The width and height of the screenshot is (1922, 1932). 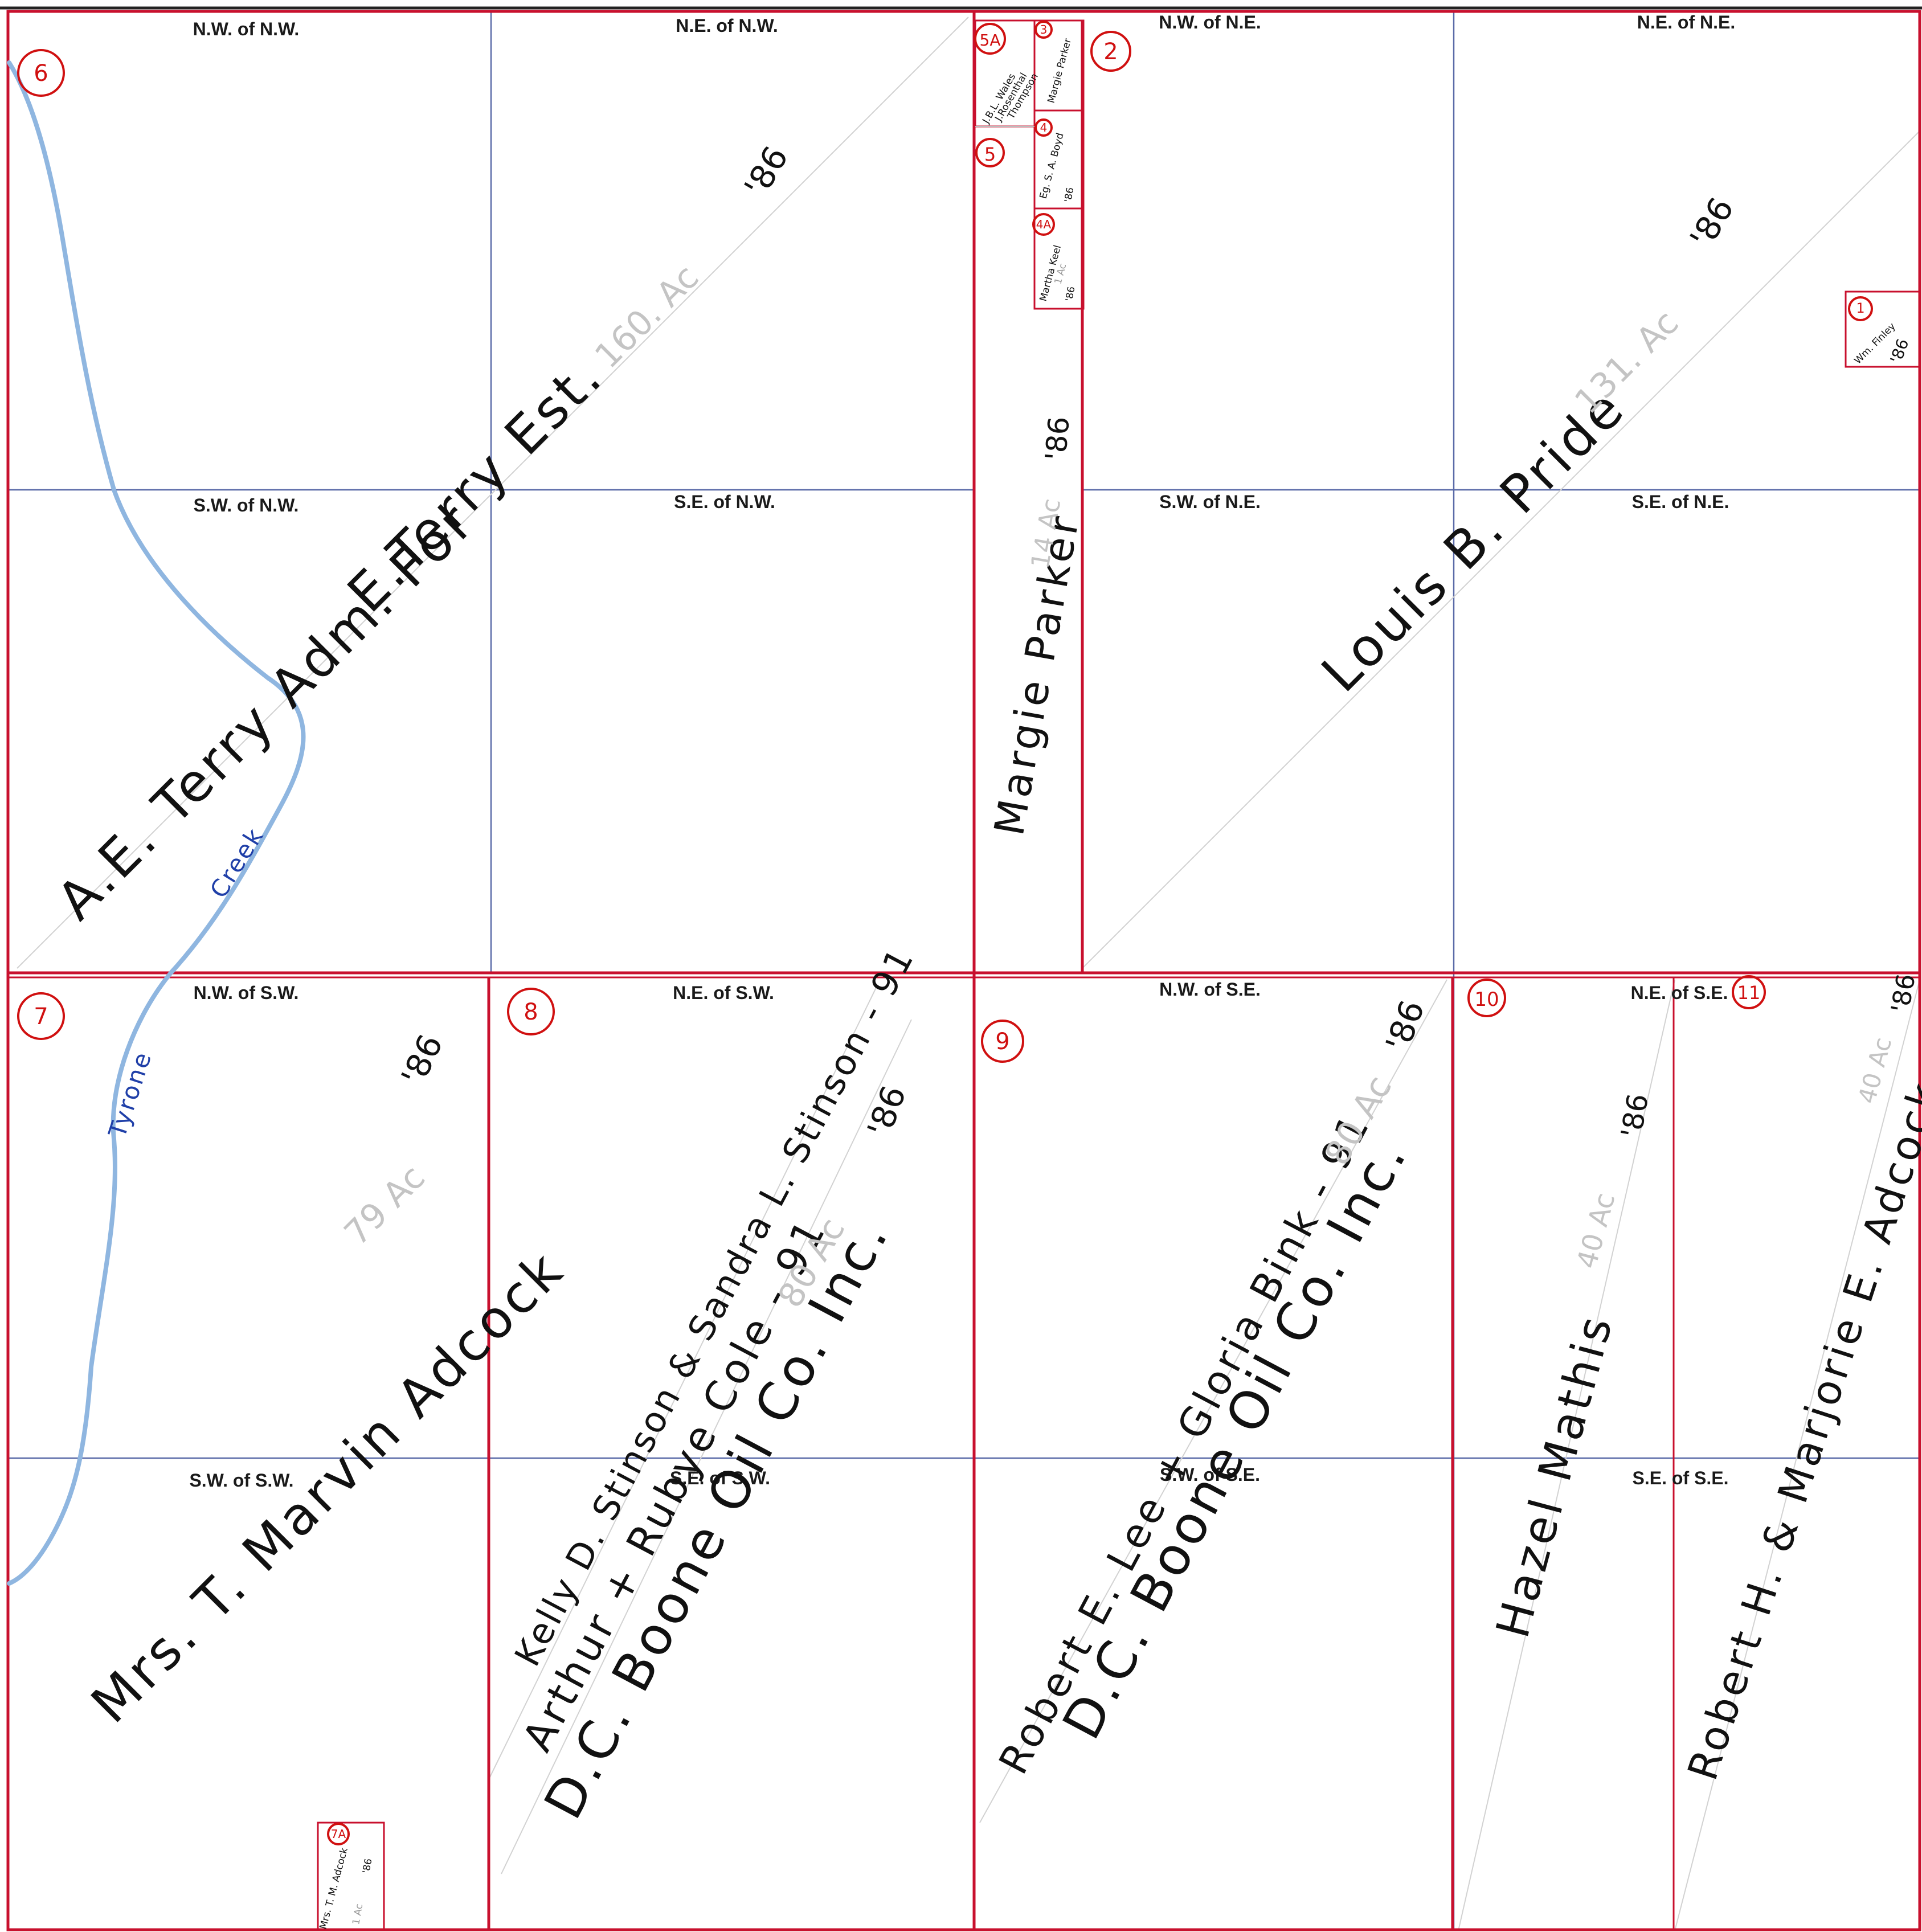 I want to click on year-4a: '86, so click(x=1070, y=293).